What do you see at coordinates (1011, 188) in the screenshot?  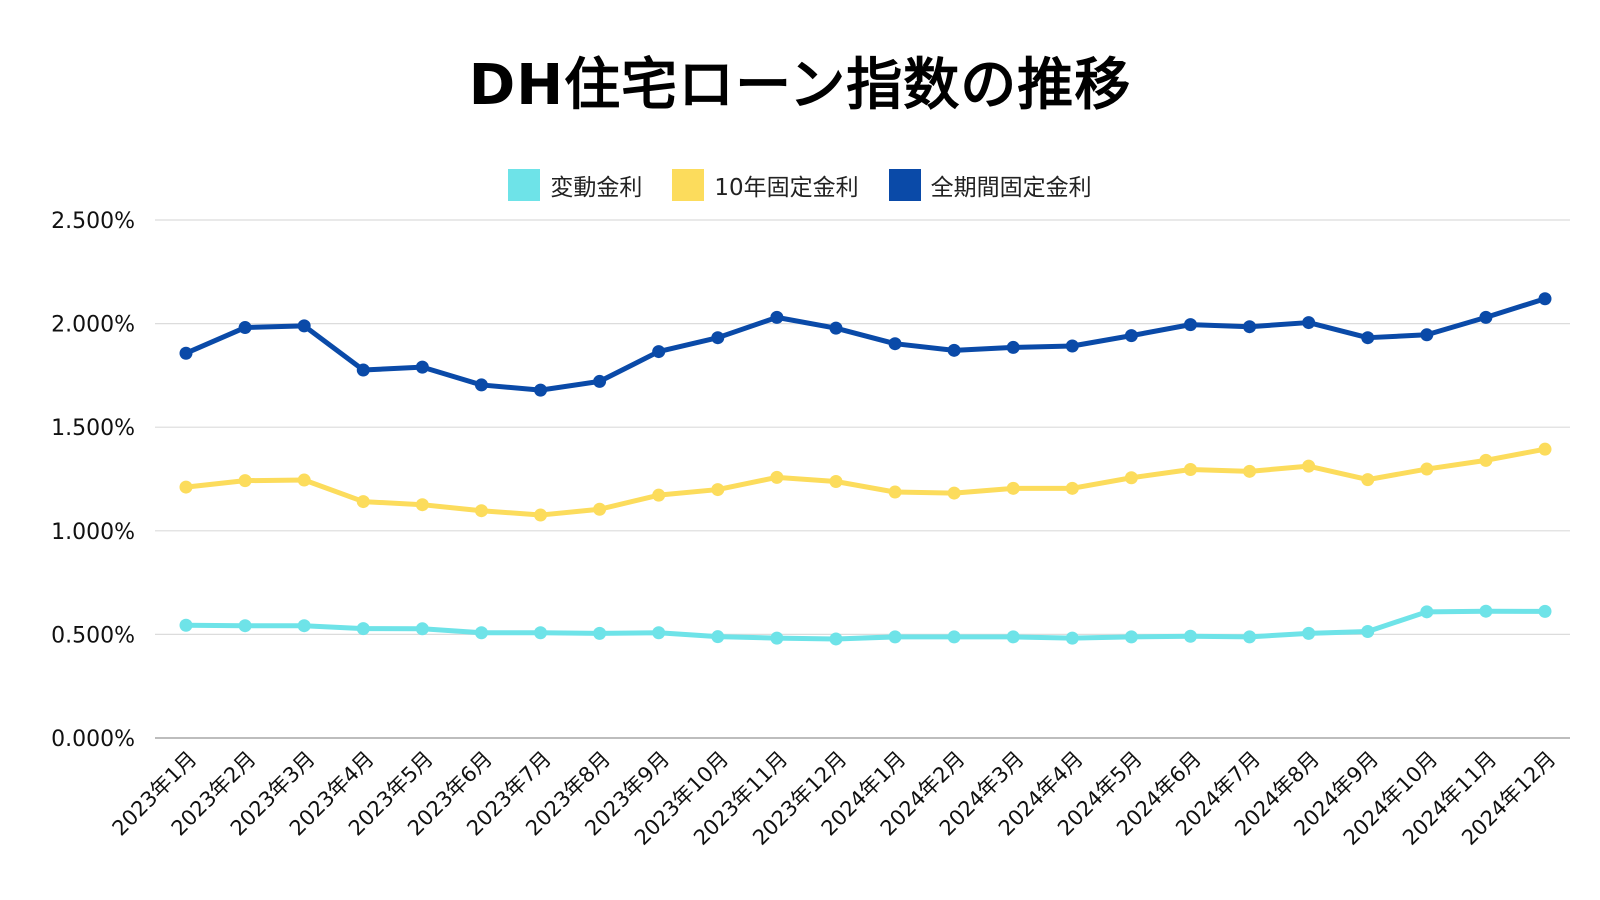 I see `legend-label-fixed-full: 全期間固定金利` at bounding box center [1011, 188].